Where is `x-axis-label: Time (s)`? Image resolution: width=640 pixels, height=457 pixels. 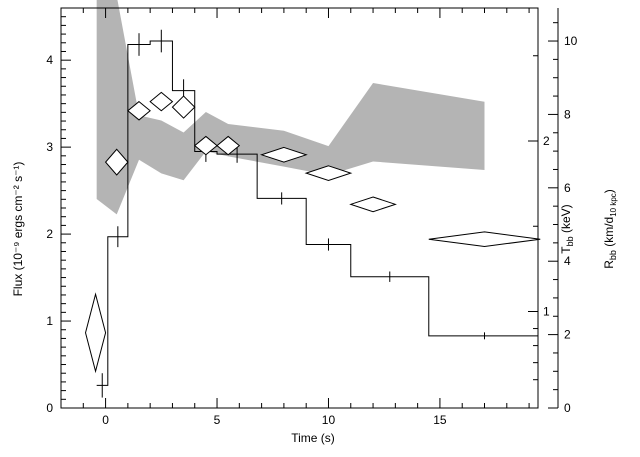
x-axis-label: Time (s) is located at coordinates (313, 438).